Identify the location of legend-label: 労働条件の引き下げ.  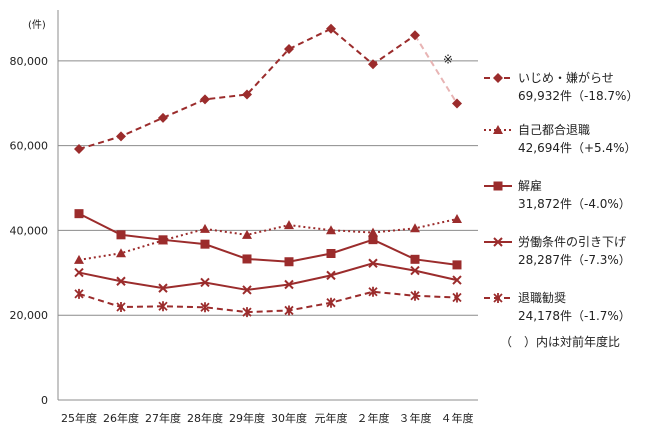
(572, 242).